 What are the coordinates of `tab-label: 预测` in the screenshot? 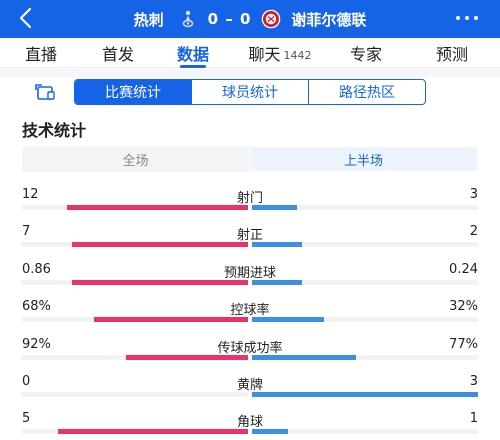 It's located at (451, 54).